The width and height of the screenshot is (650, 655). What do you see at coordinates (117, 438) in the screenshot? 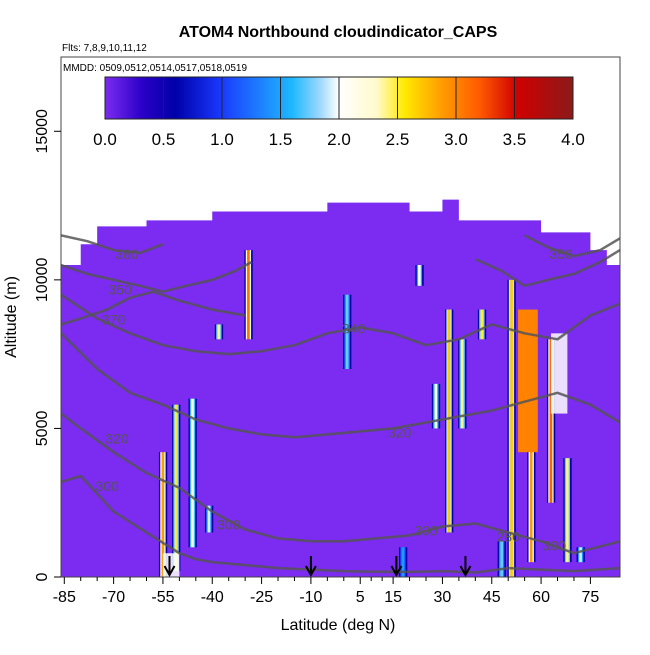
I see `contour-label: 320` at bounding box center [117, 438].